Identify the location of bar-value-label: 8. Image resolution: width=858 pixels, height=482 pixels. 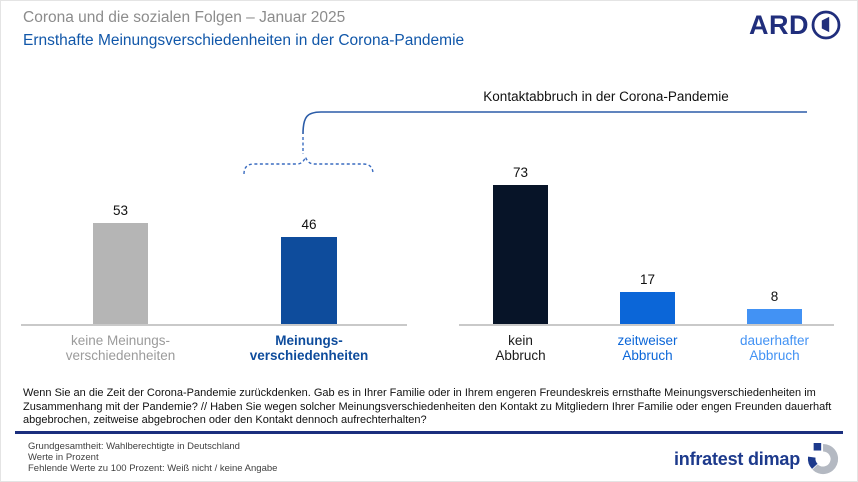
(774, 296).